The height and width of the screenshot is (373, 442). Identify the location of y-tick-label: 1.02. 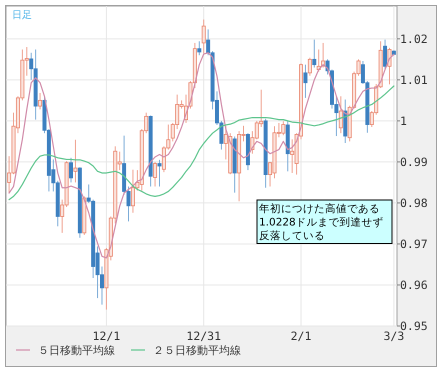
(414, 39).